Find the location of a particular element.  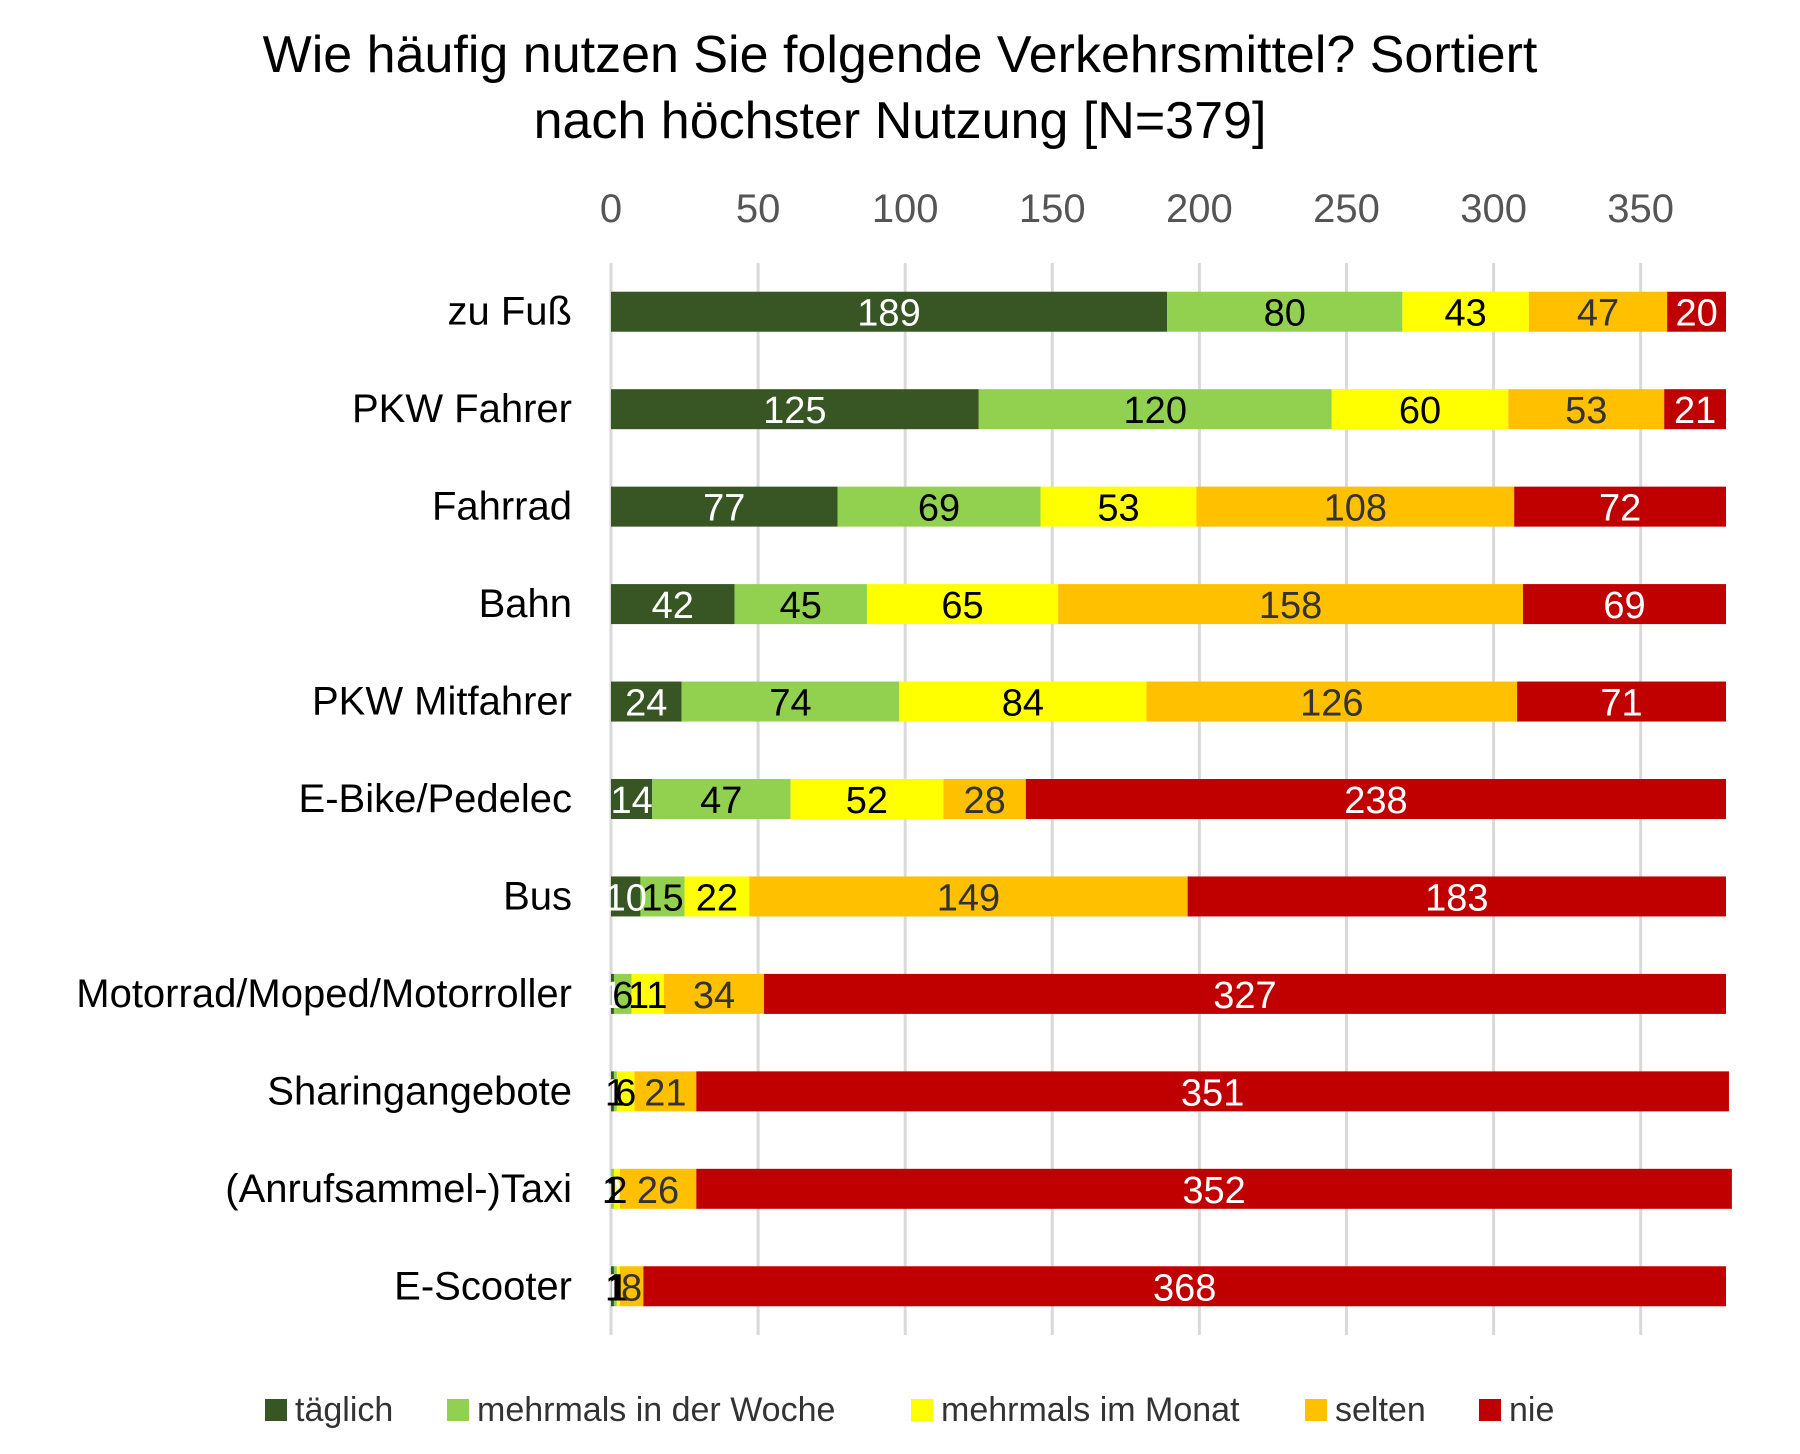

data-label: 11 is located at coordinates (647, 996).